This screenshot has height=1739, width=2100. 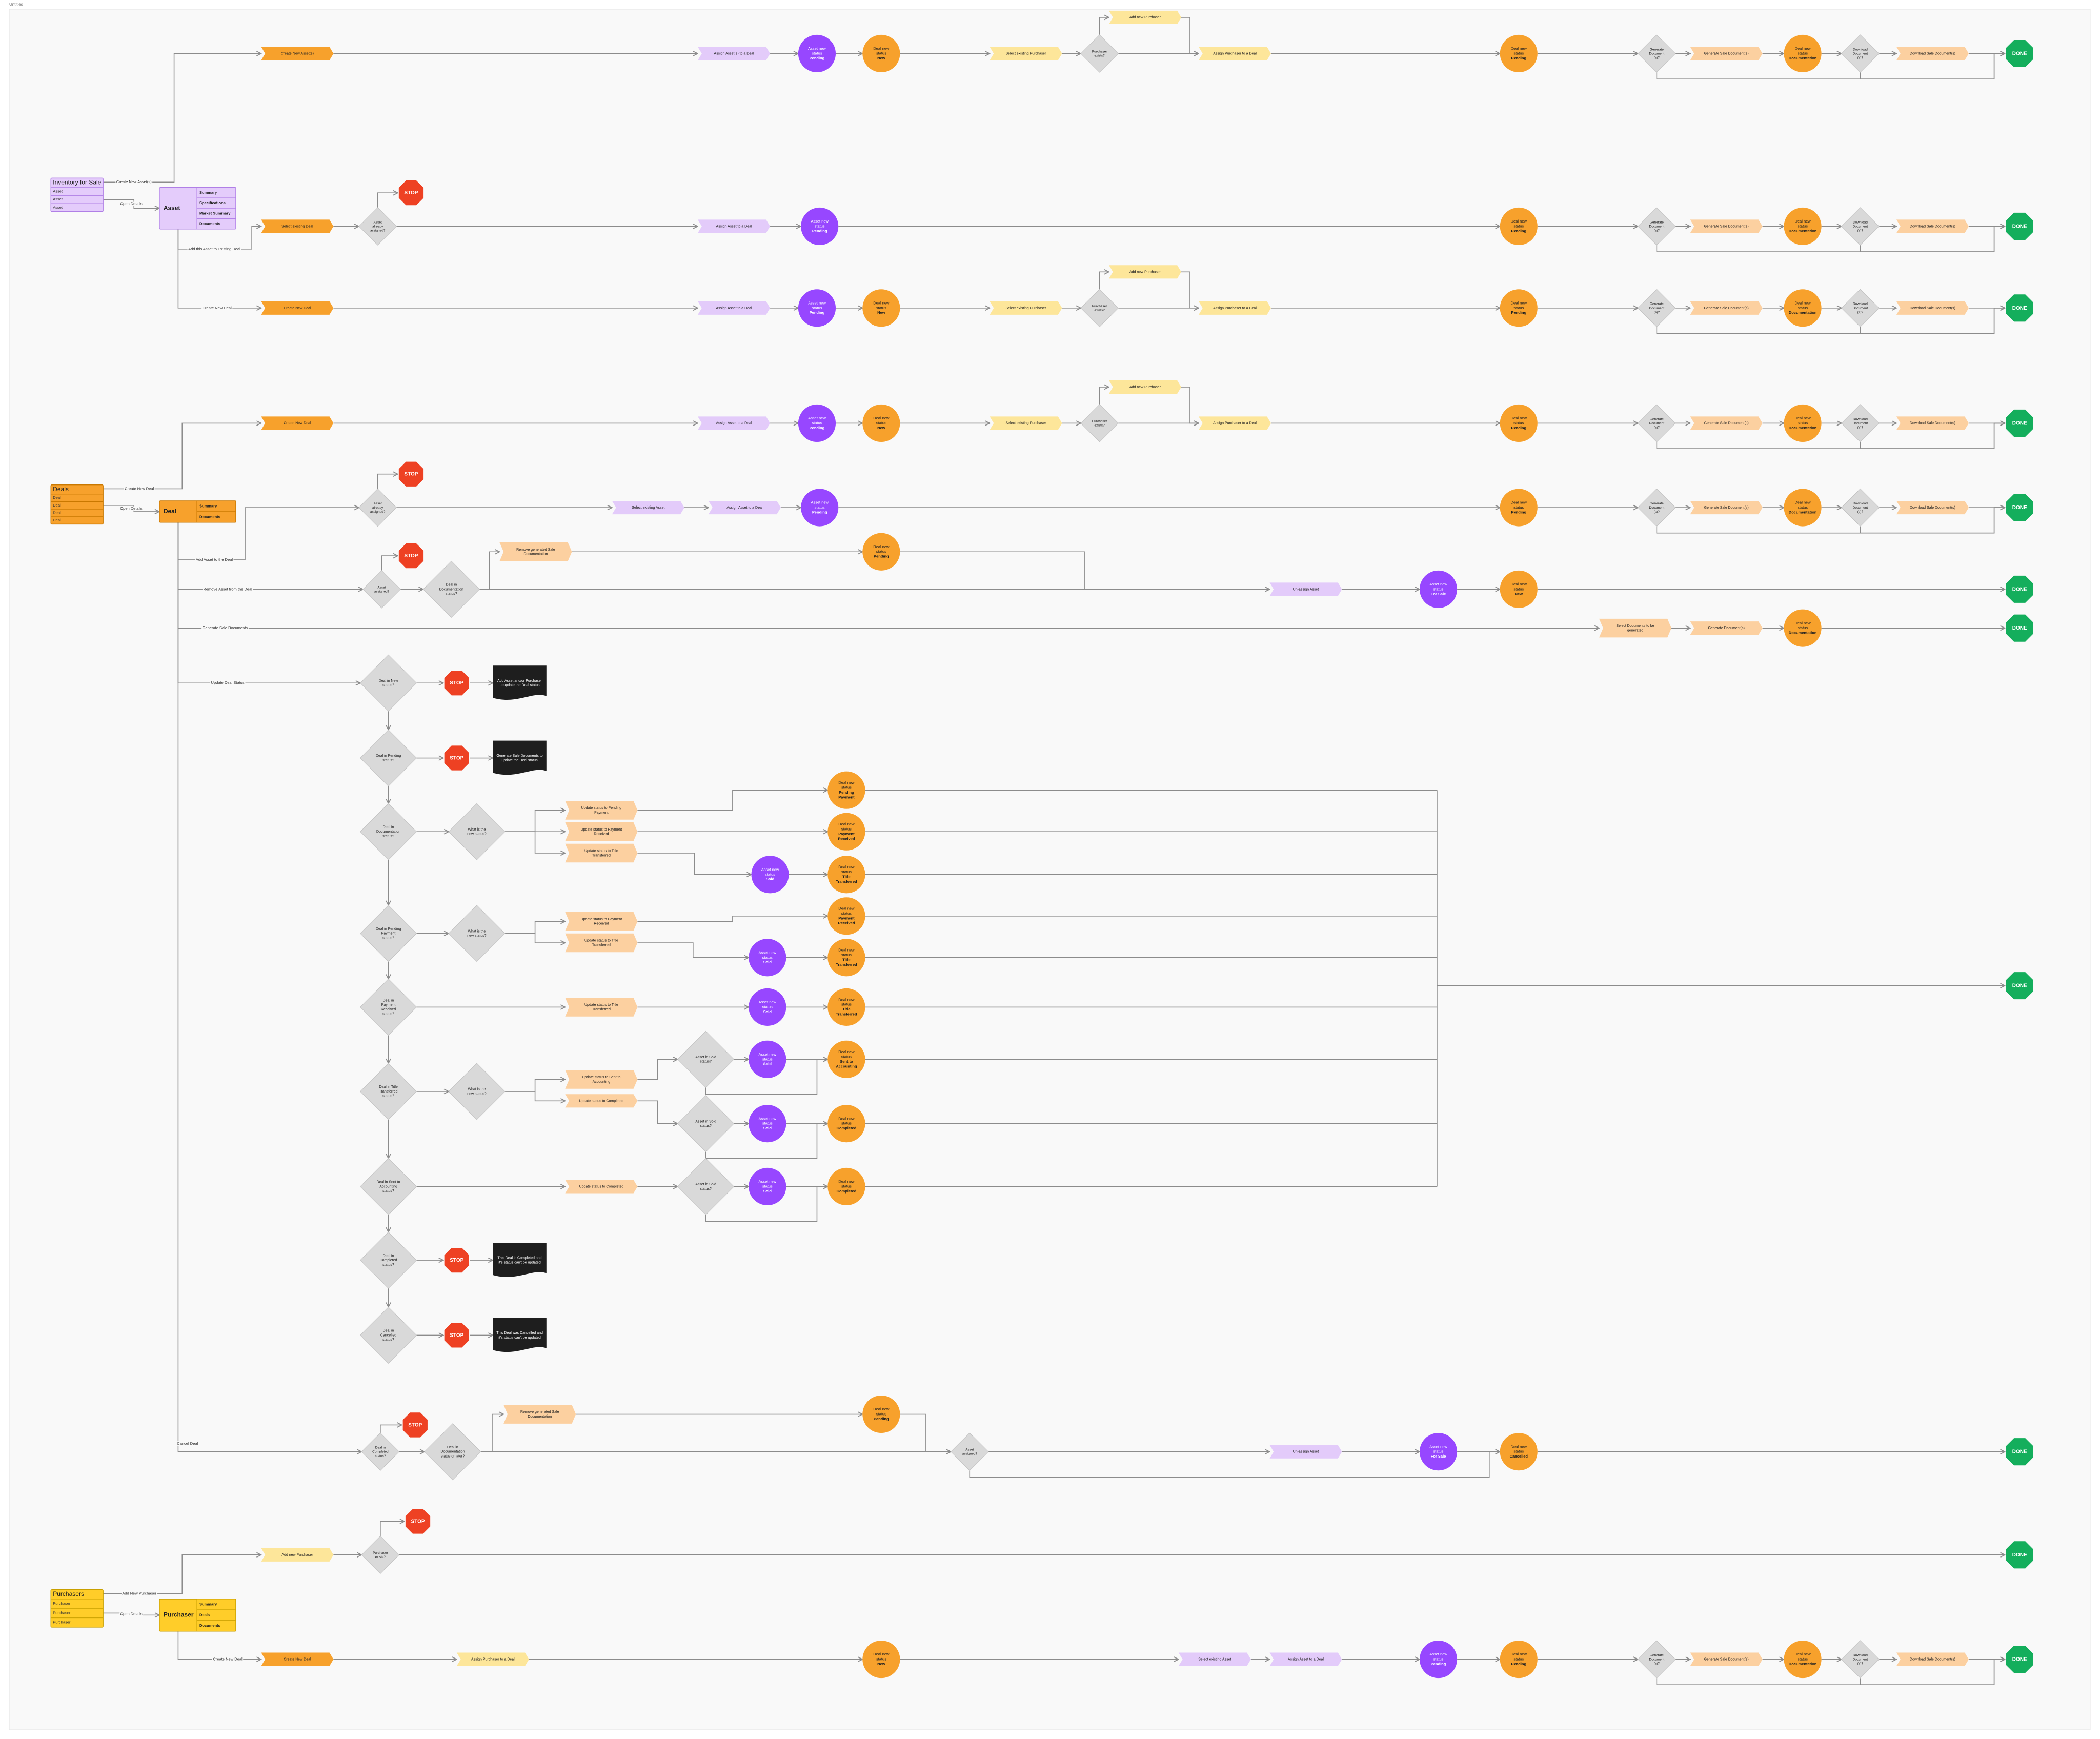 I want to click on node-text-line: new status?, so click(x=476, y=936).